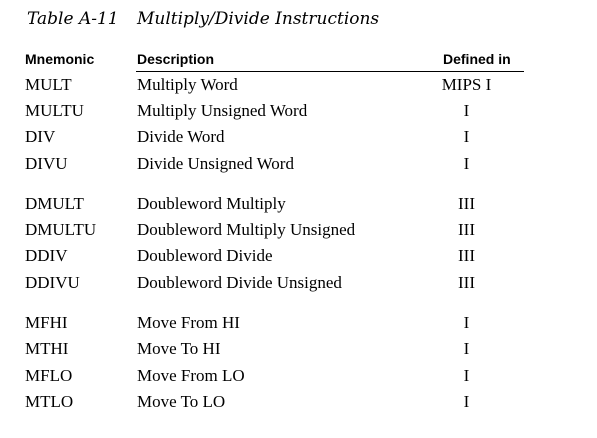  What do you see at coordinates (298, 351) in the screenshot?
I see `table-row: MTHI Move To HI I` at bounding box center [298, 351].